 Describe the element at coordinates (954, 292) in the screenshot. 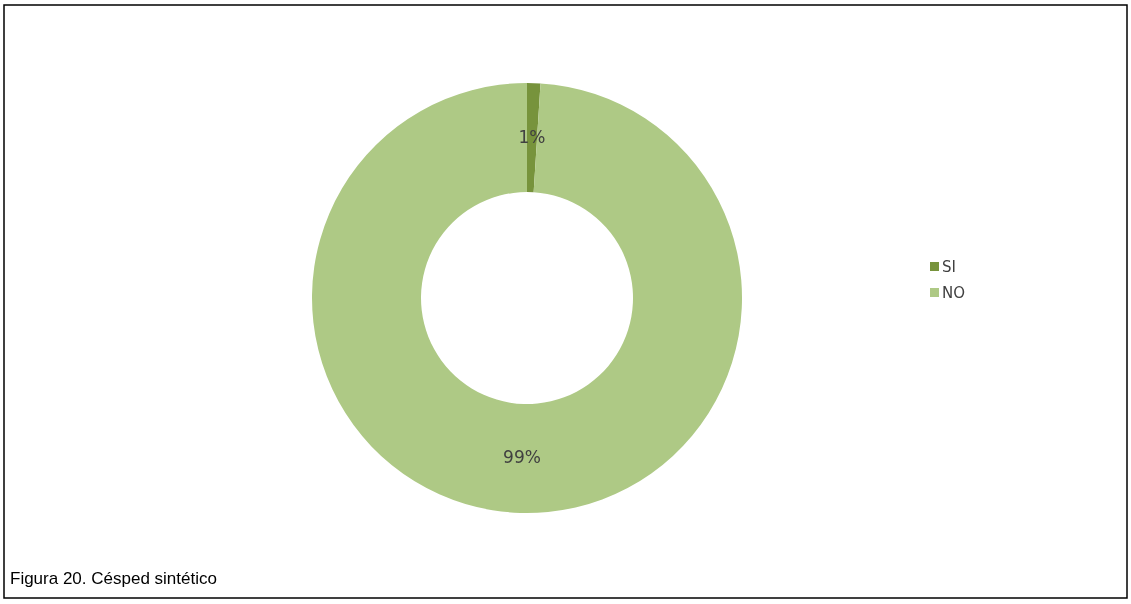

I see `legend-label: NO` at that location.